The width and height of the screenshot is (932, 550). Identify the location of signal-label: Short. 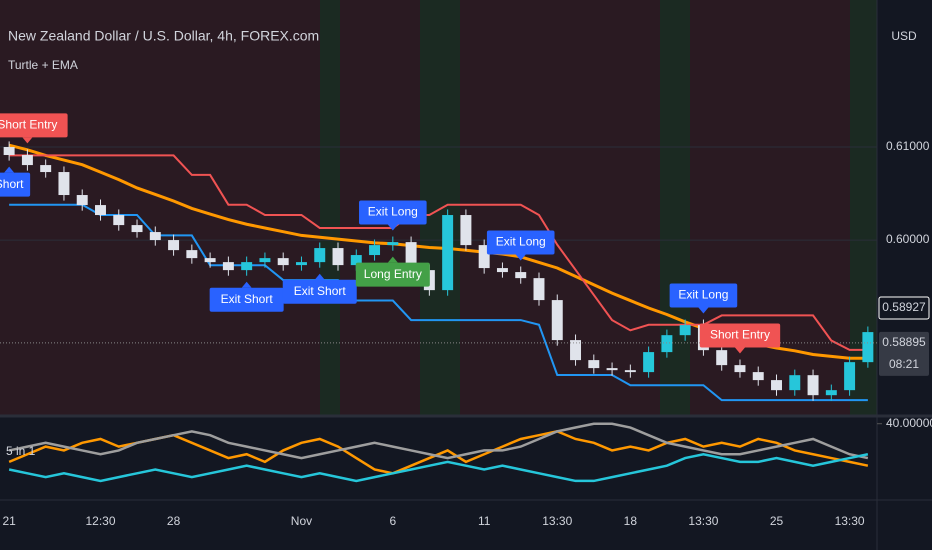
(15, 181).